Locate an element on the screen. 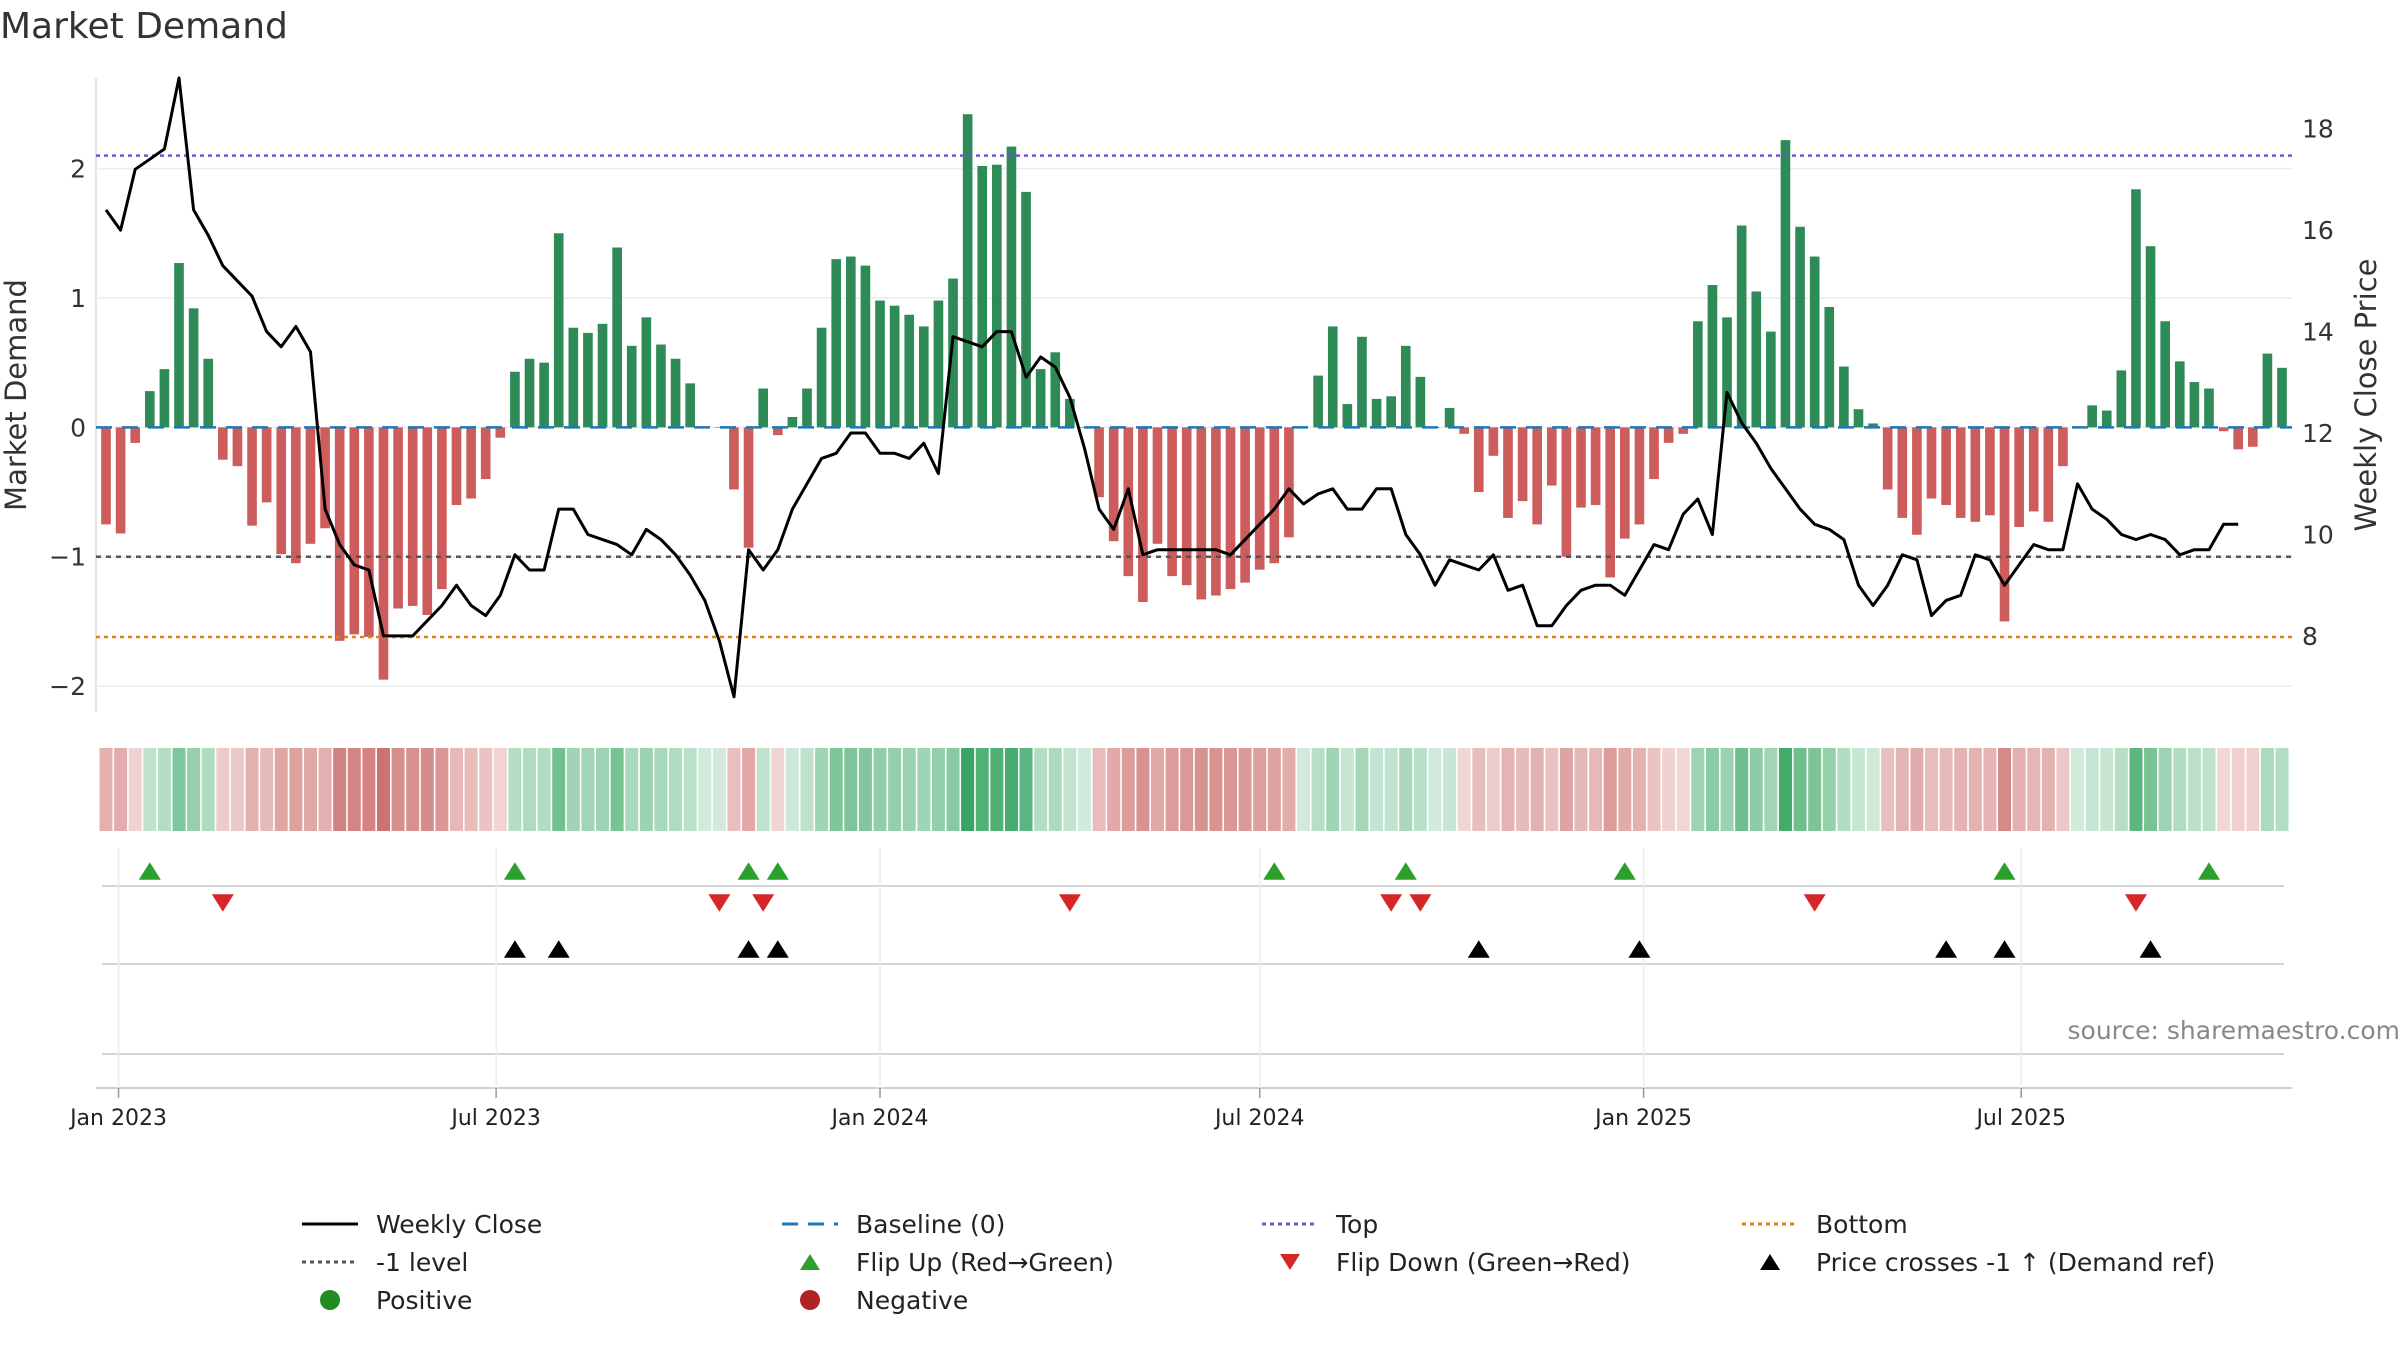  legend-swatch-shape is located at coordinates (1290, 1262).